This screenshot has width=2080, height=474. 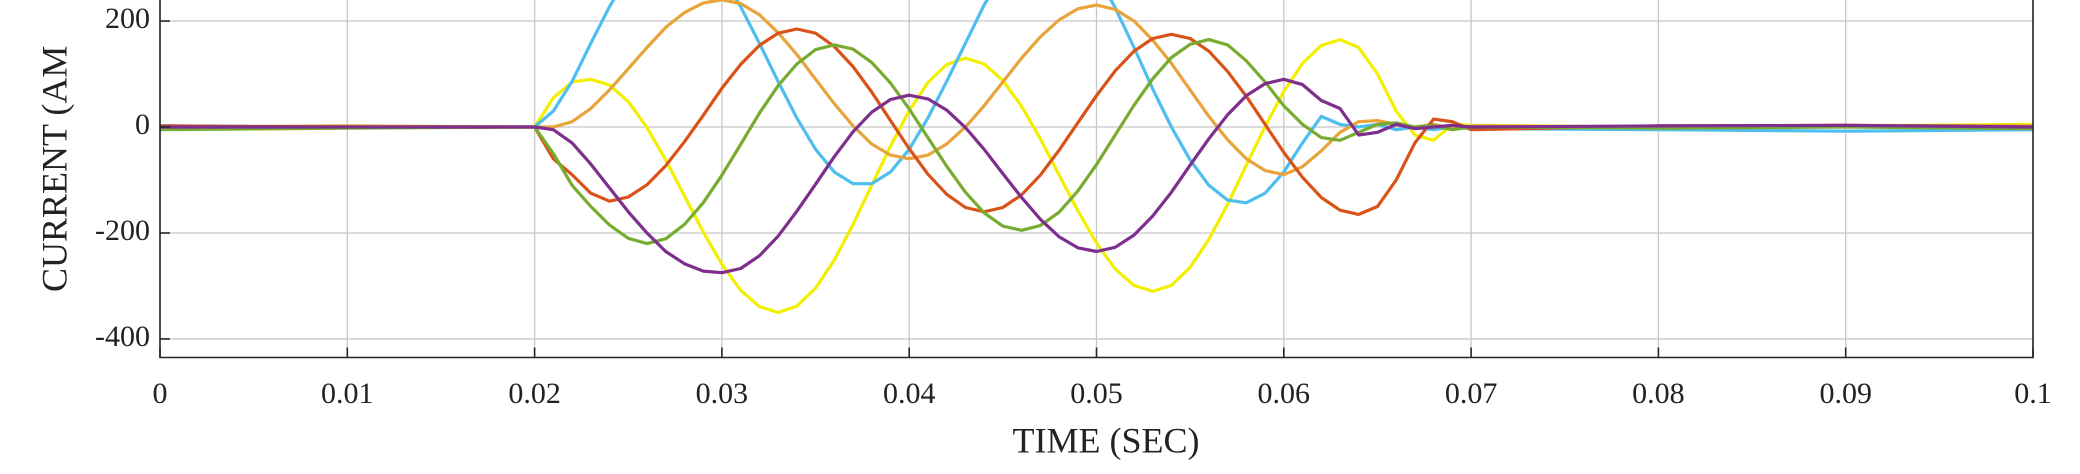 I want to click on x-tick-label: 0.06, so click(x=1284, y=393).